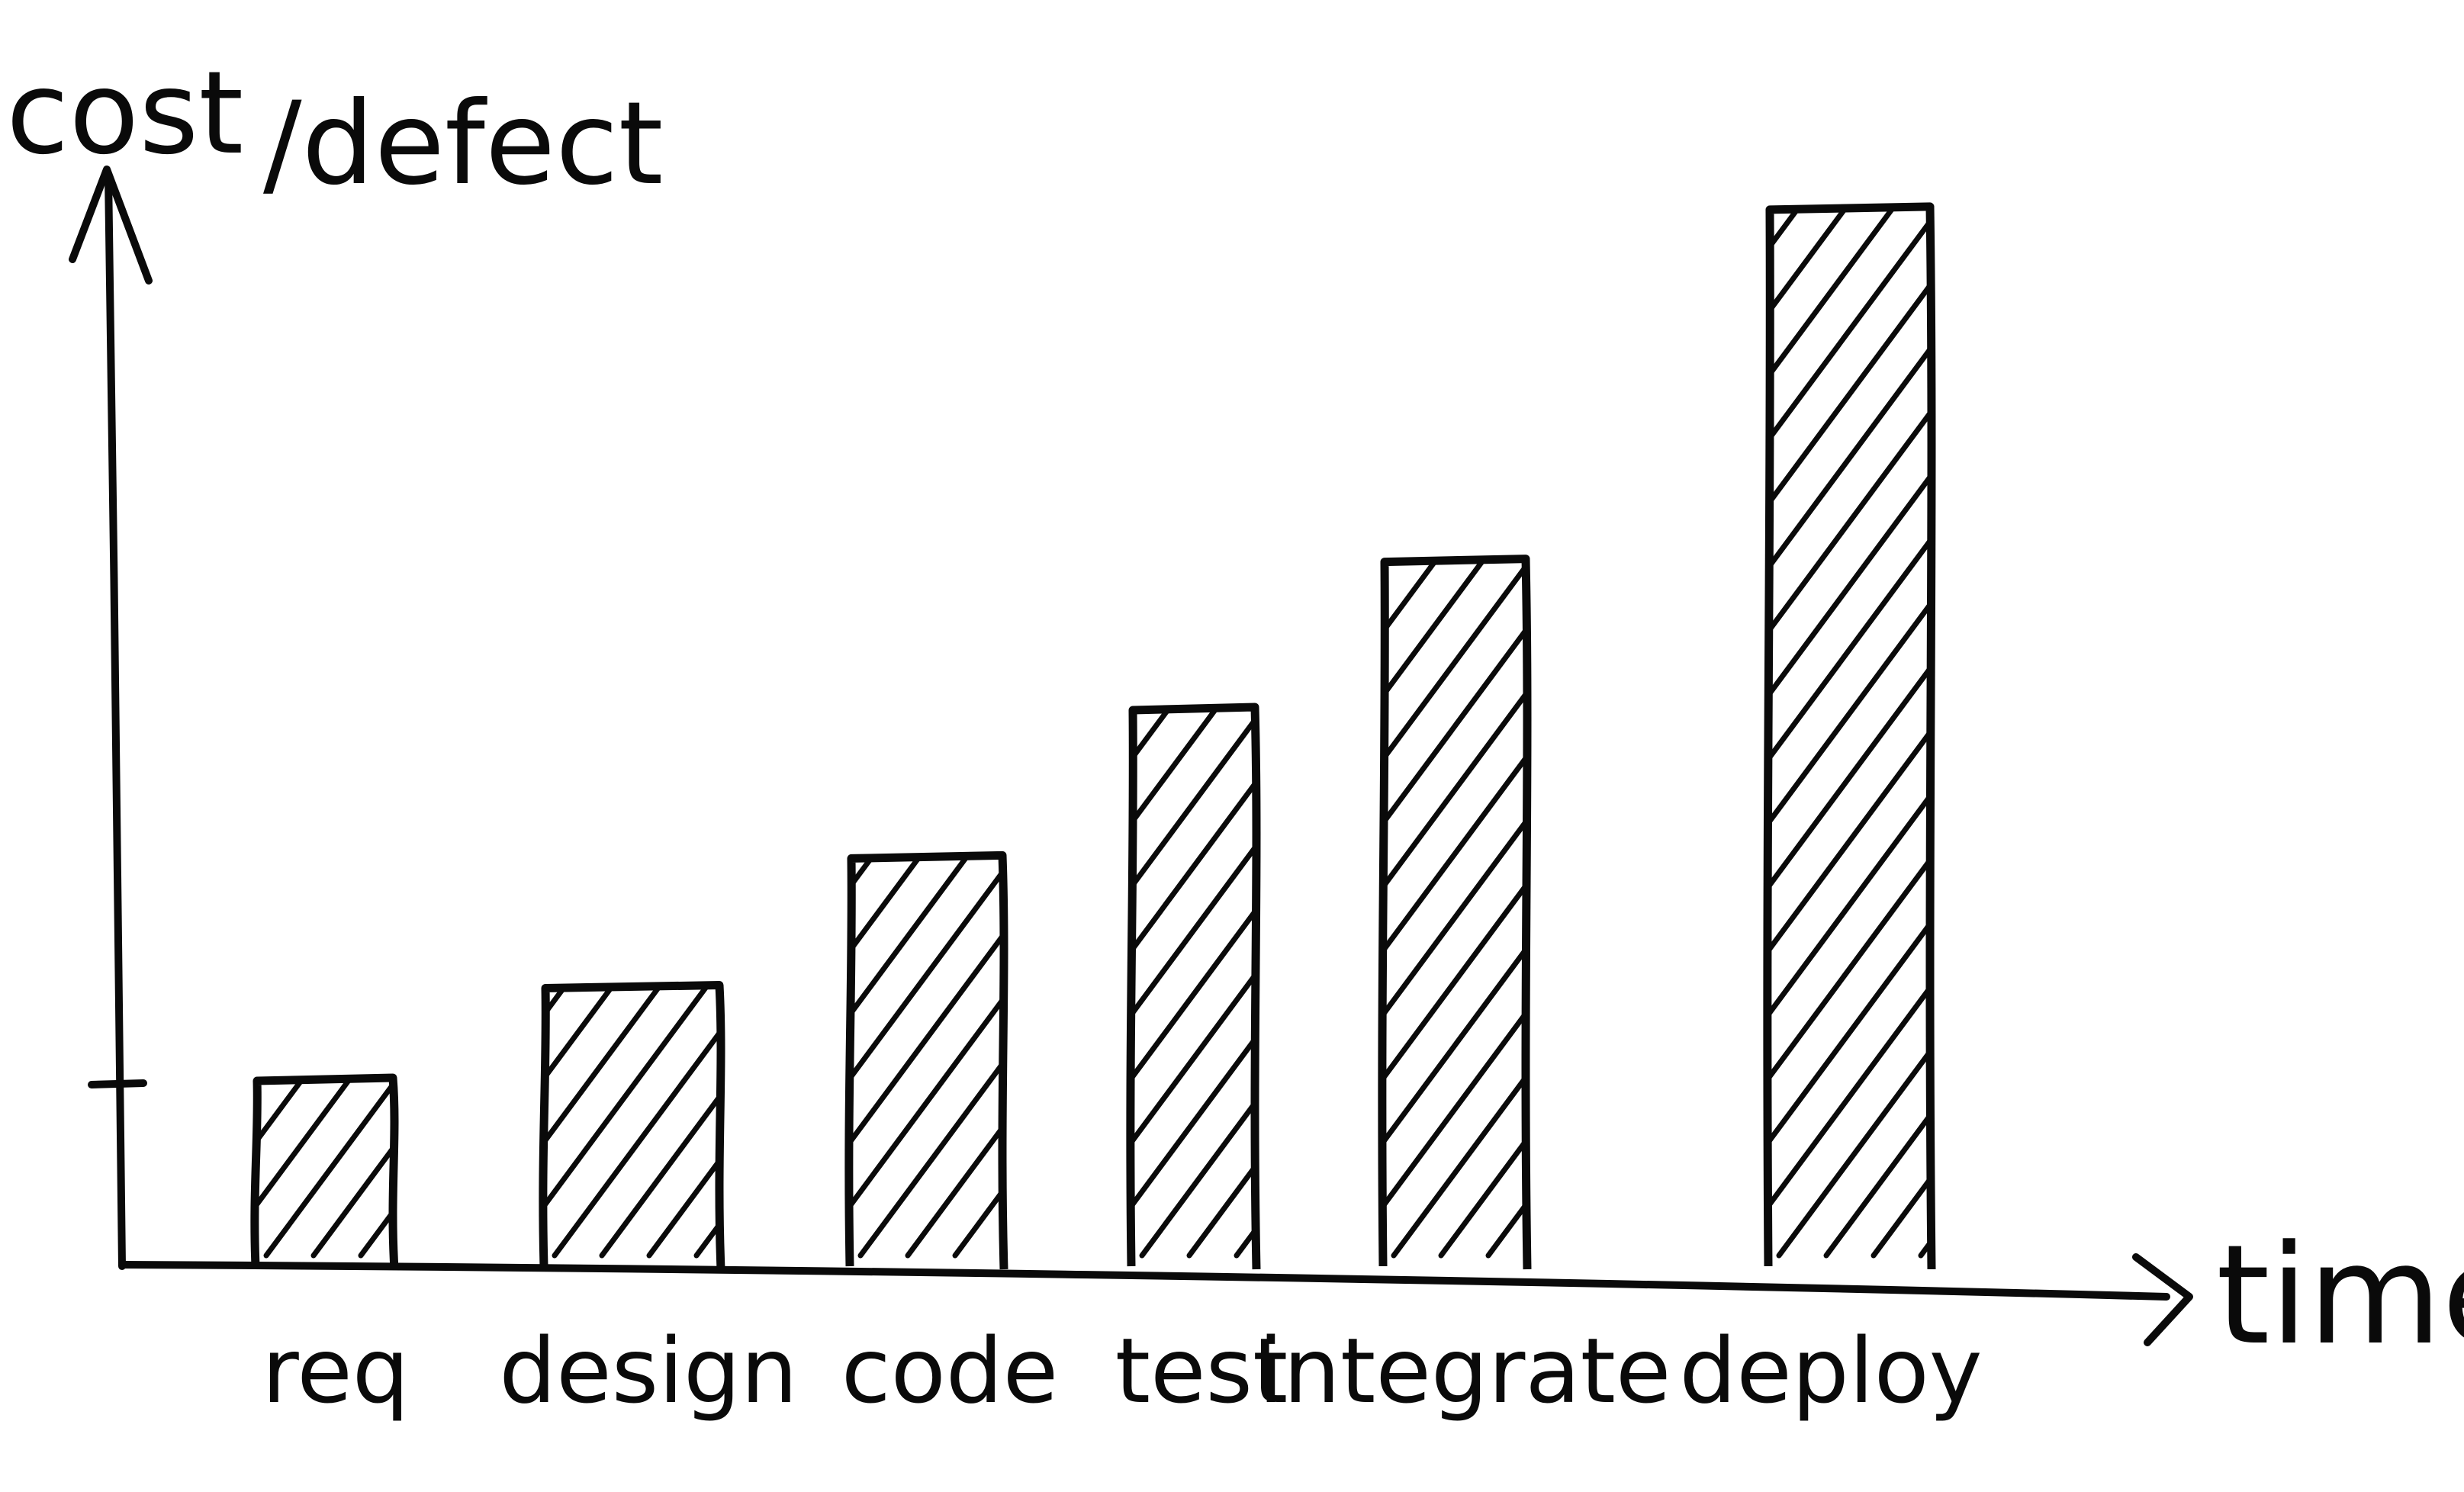  What do you see at coordinates (1830, 1370) in the screenshot?
I see `category-label-deploy: deploy` at bounding box center [1830, 1370].